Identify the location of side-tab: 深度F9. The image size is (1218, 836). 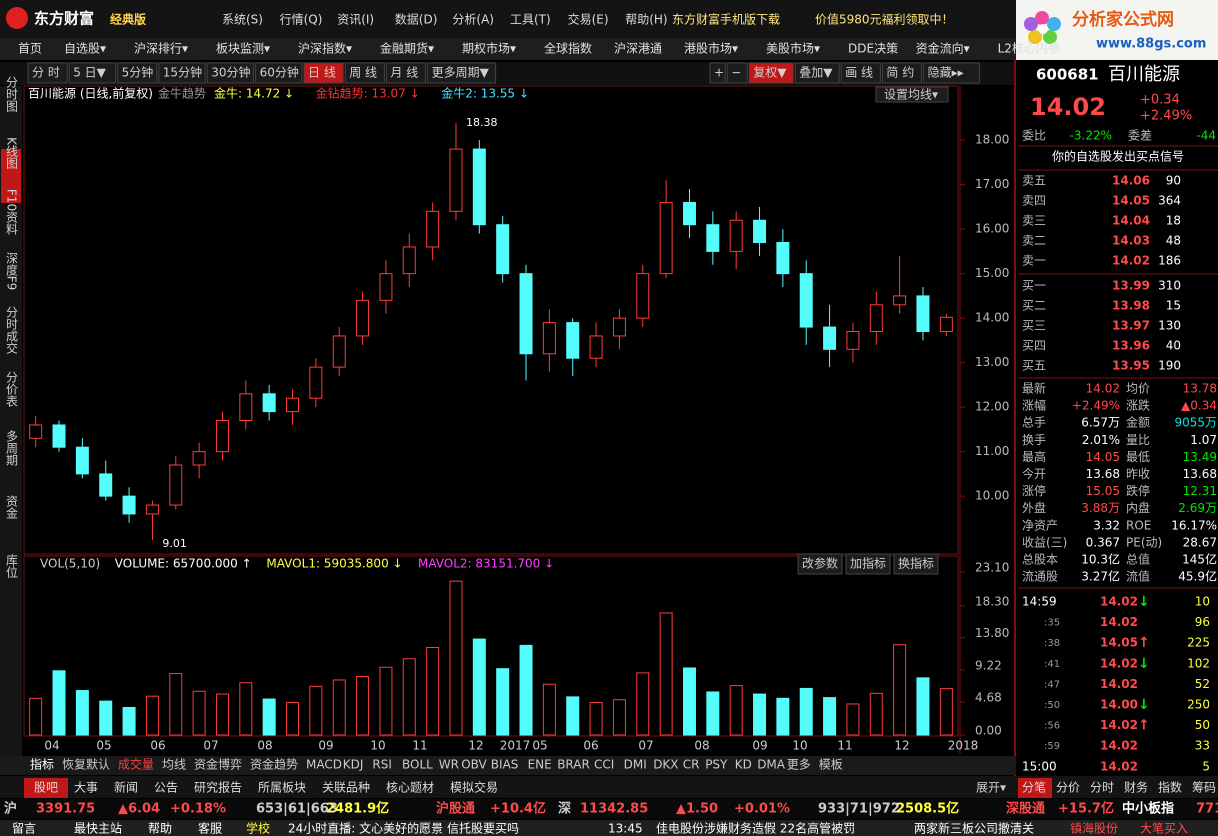
(12, 270).